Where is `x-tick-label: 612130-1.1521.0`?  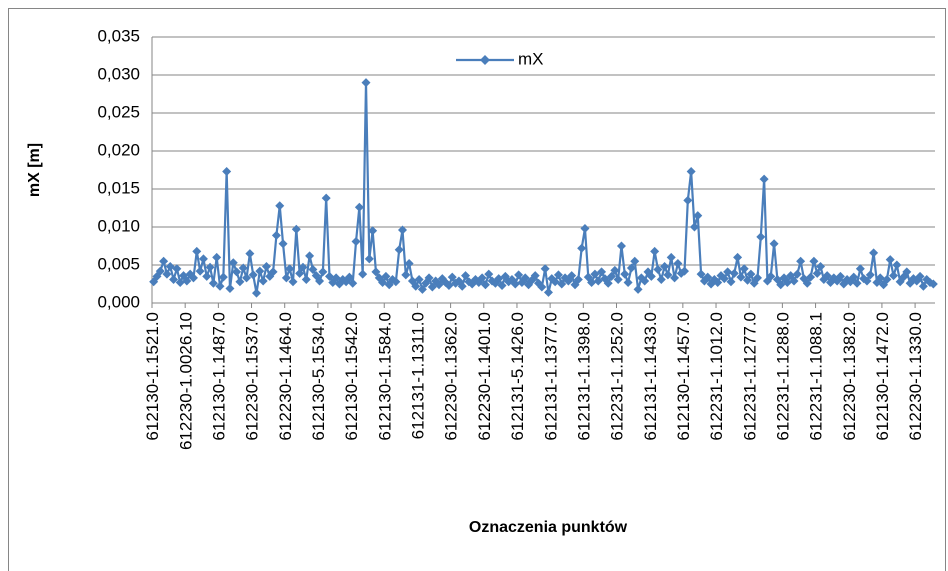
x-tick-label: 612130-1.1521.0 is located at coordinates (152, 376).